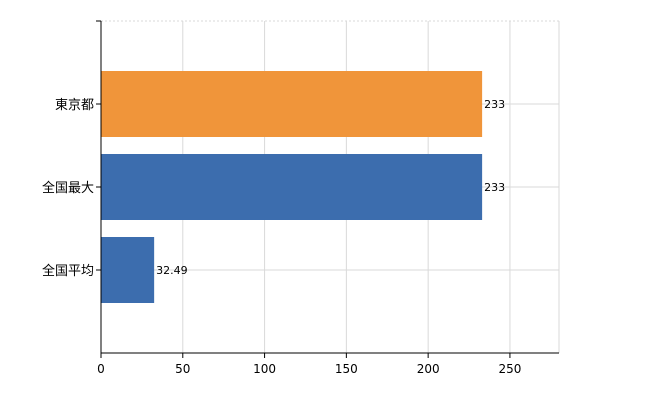  I want to click on category-label: 全国平均, so click(68, 271).